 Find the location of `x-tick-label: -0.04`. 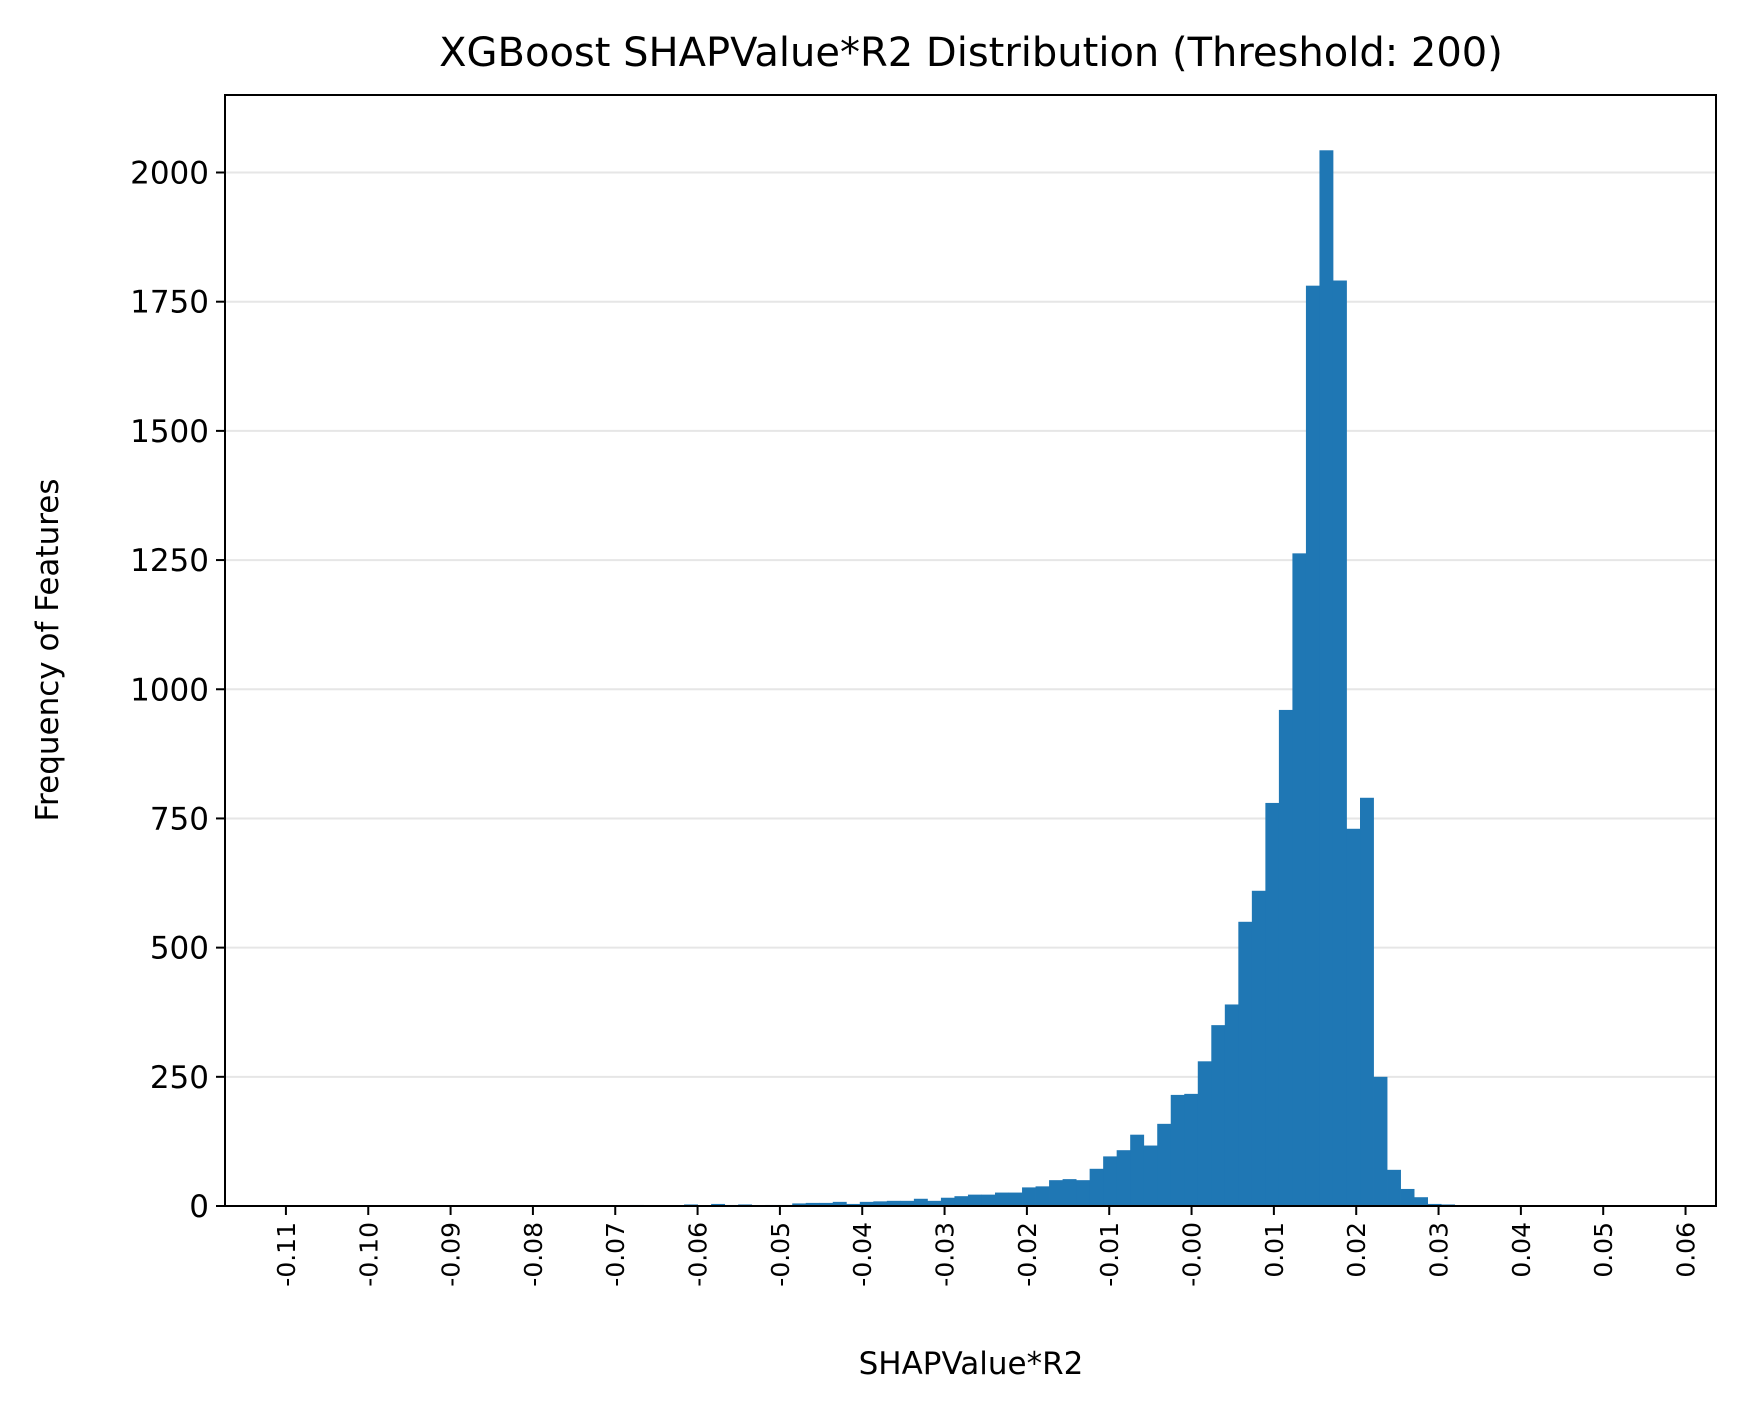

x-tick-label: -0.04 is located at coordinates (862, 1254).